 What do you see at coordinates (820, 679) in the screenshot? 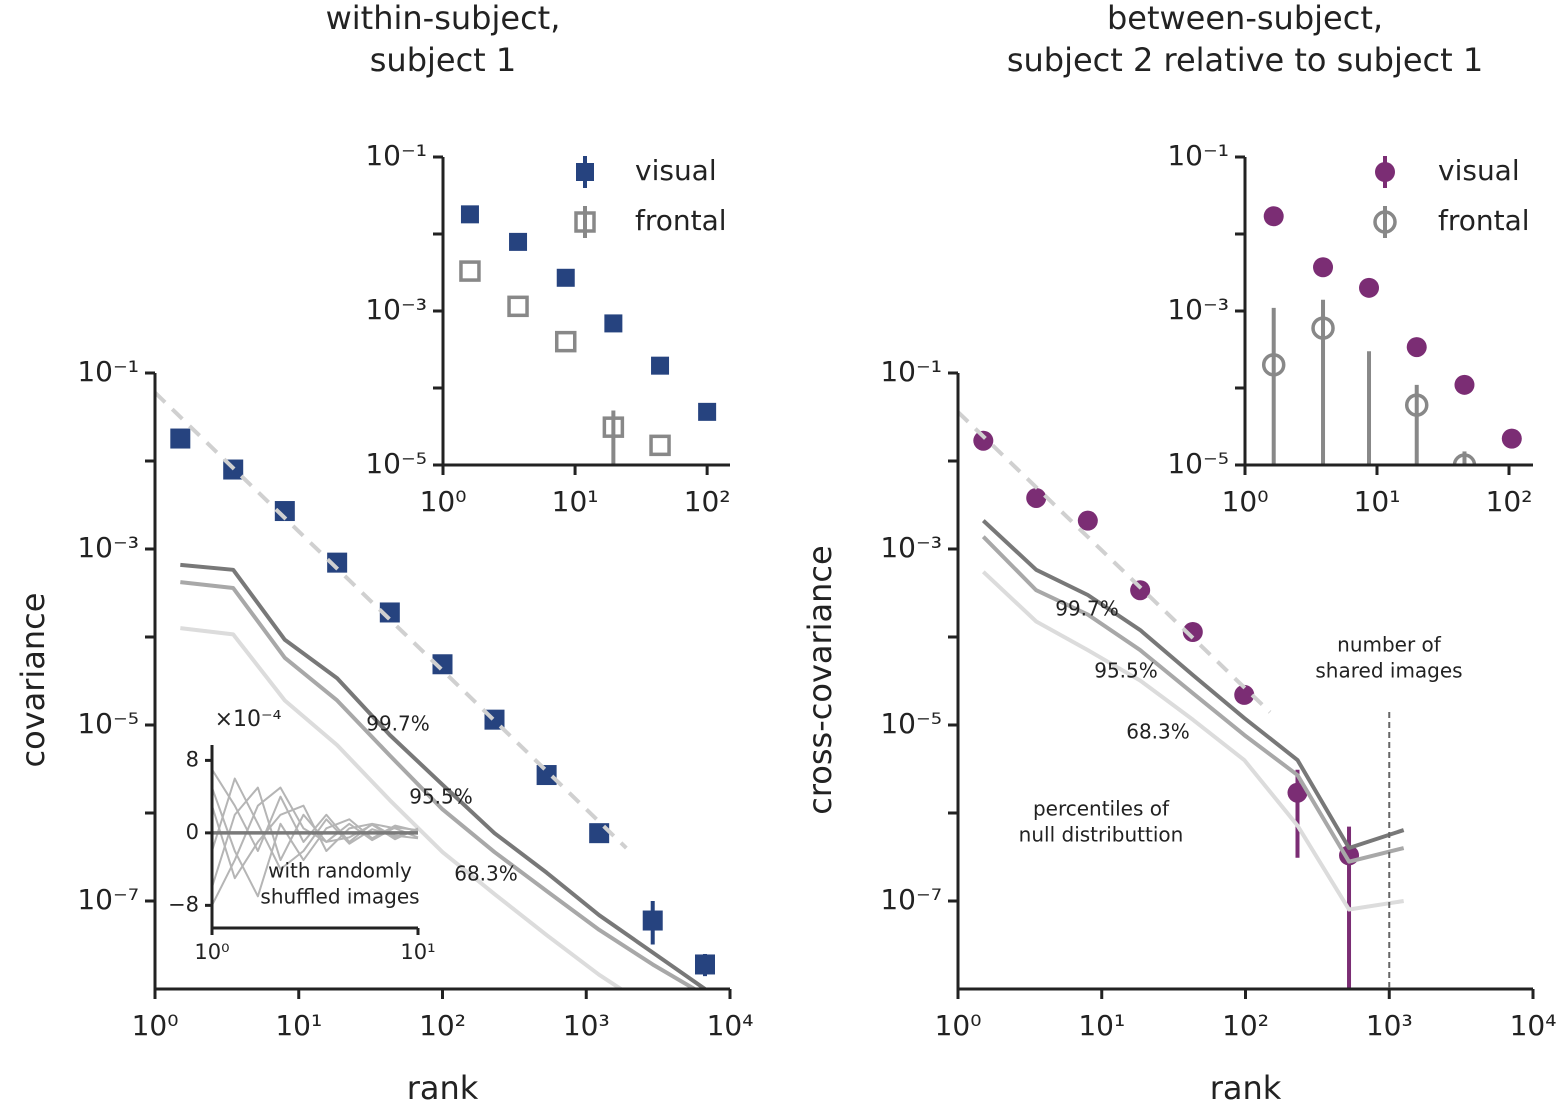
I see `y-axis-label: cross-covariance` at bounding box center [820, 679].